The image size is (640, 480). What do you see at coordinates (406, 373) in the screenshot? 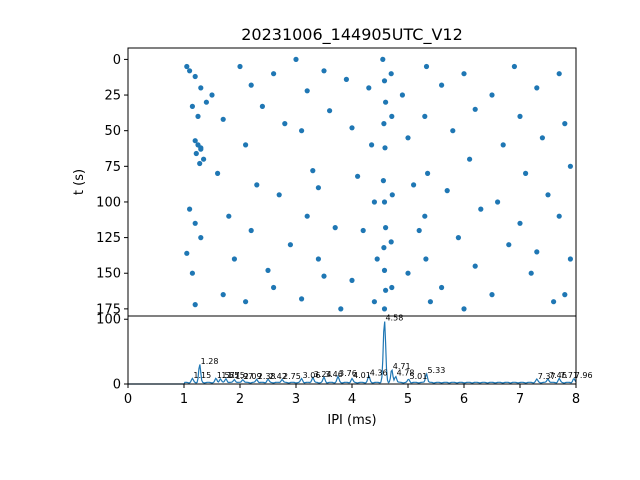
I see `peak-label: 4.78` at bounding box center [406, 373].